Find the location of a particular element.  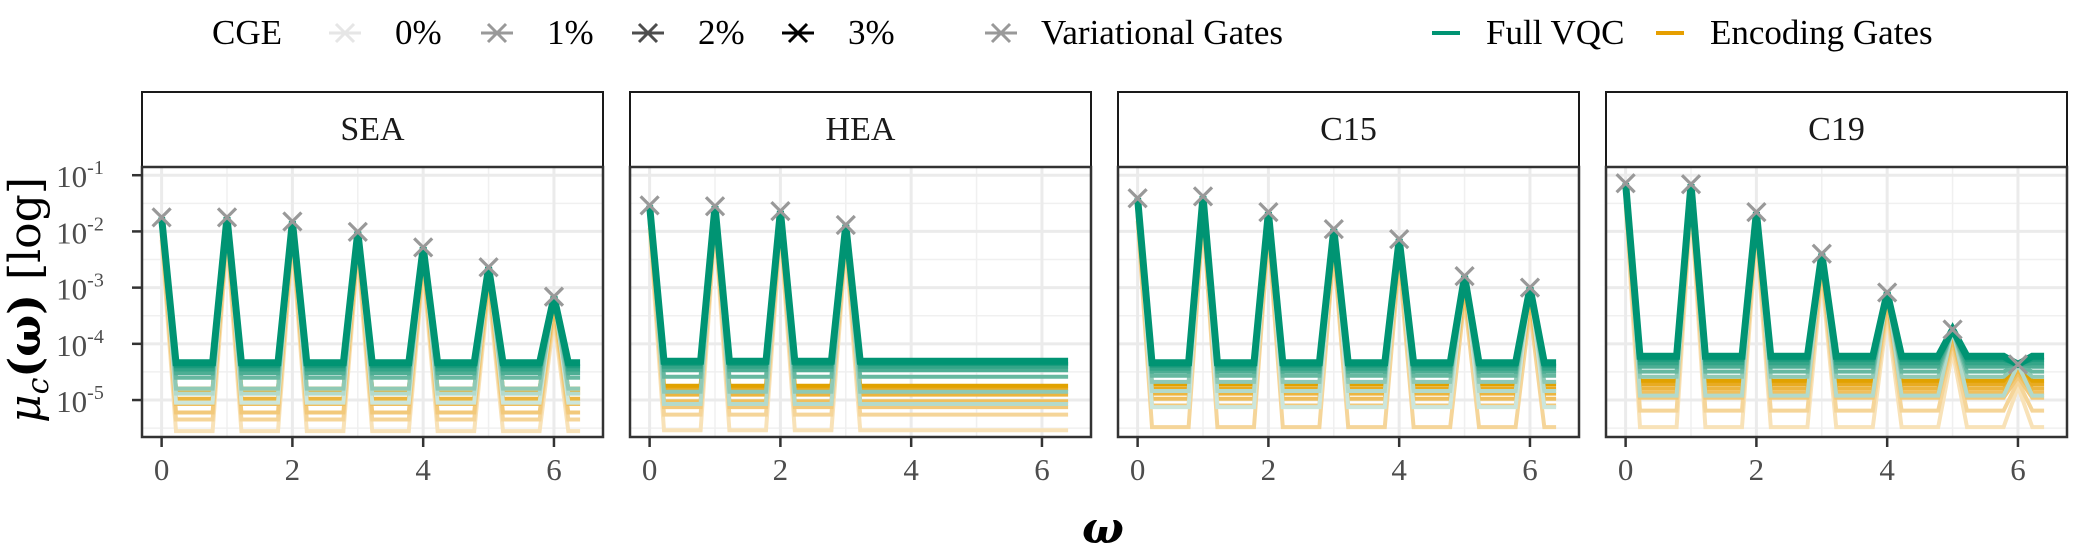

legend-type-item: Variational Gates is located at coordinates (1134, 32).